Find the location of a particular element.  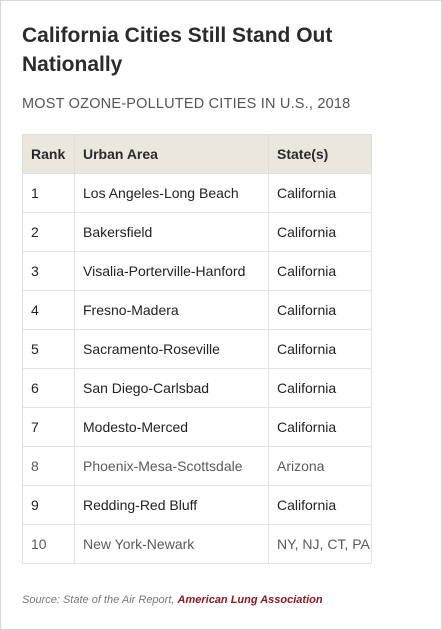

rank-cell: 4 is located at coordinates (48, 310).